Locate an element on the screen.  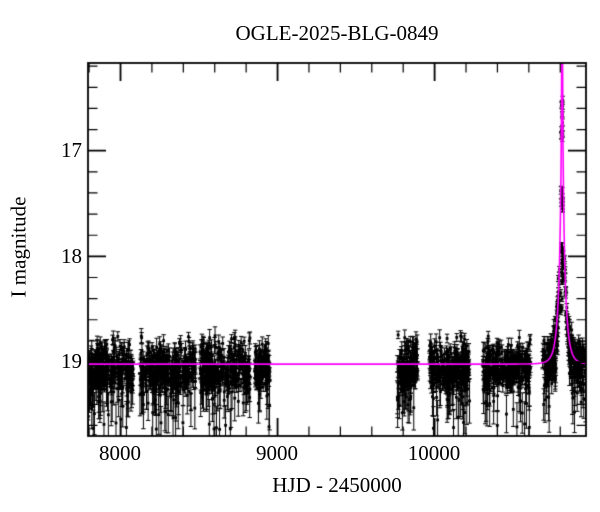
y-tick-label-19: 19 is located at coordinates (71, 361).